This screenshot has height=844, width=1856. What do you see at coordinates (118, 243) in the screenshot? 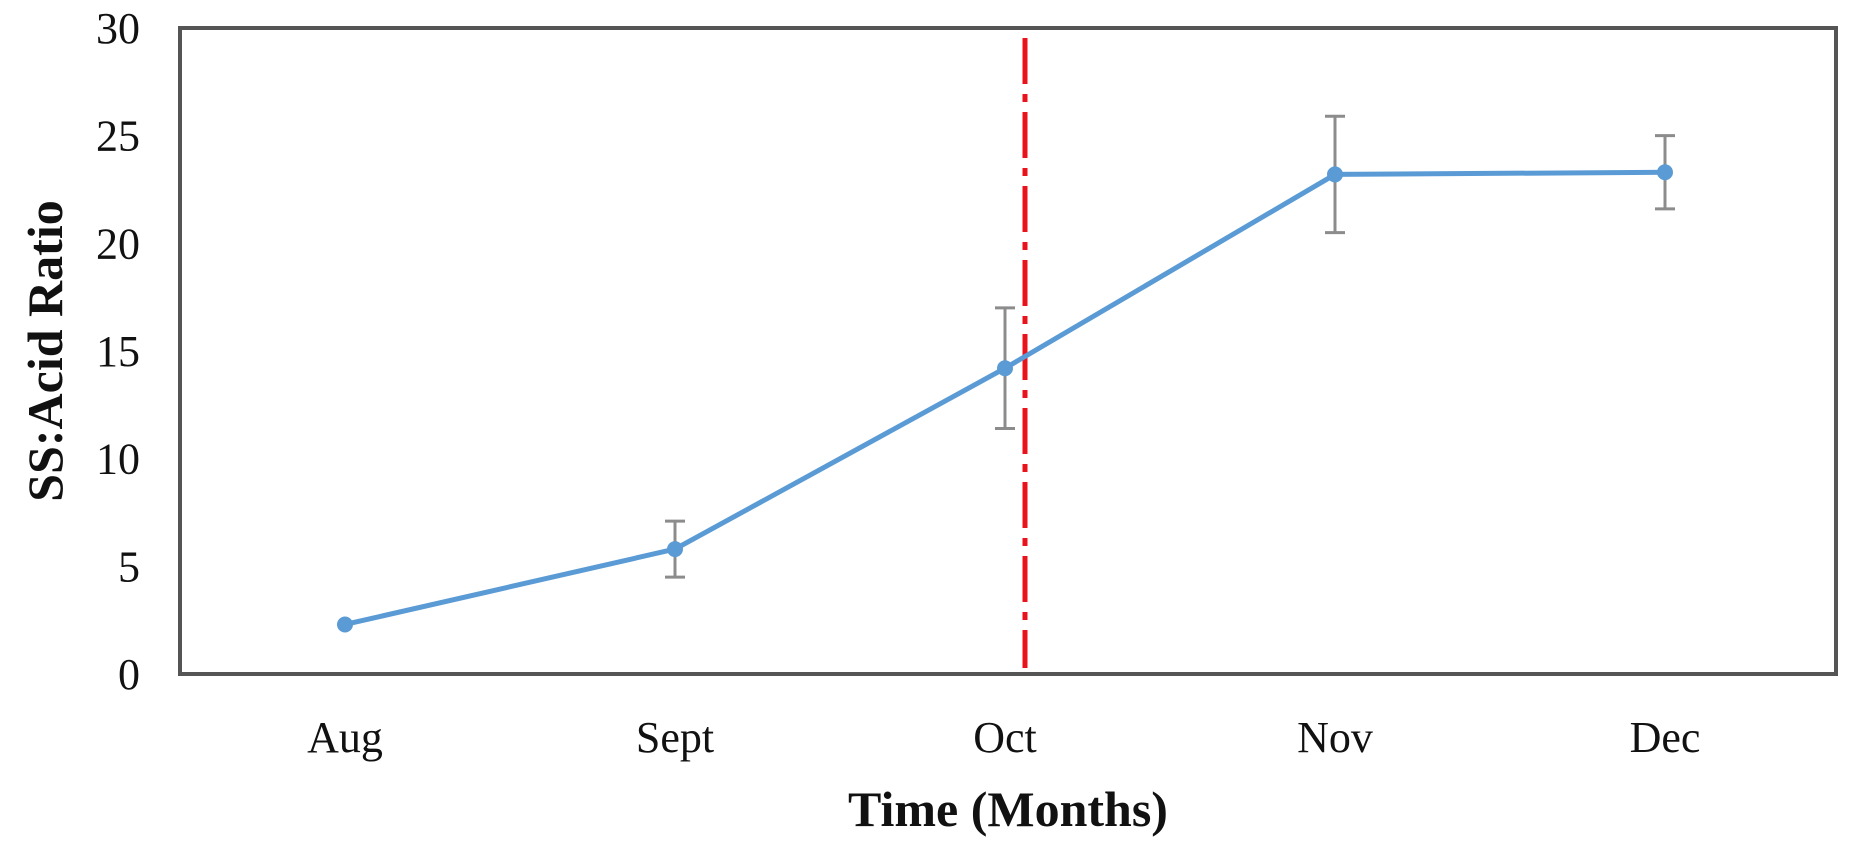
I see `y-tick-label: 20` at bounding box center [118, 243].